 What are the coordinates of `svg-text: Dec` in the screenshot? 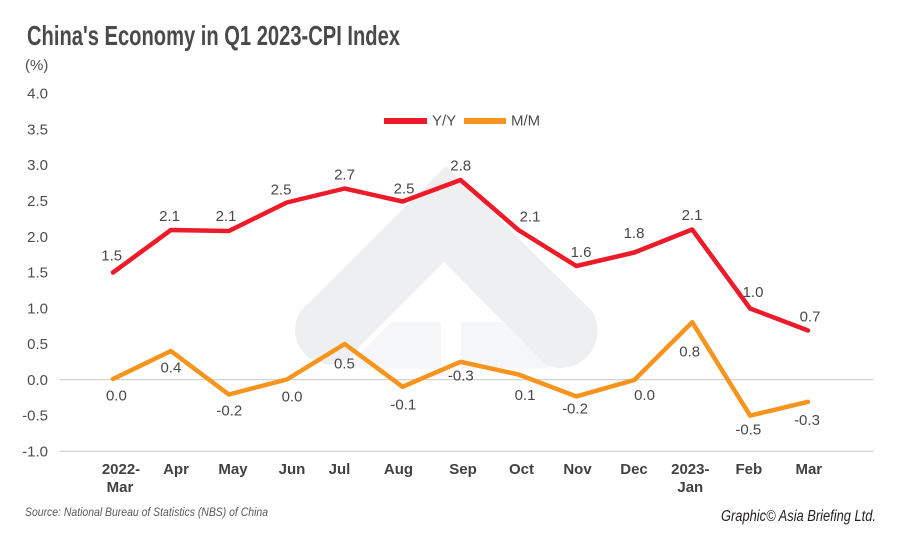 It's located at (634, 469).